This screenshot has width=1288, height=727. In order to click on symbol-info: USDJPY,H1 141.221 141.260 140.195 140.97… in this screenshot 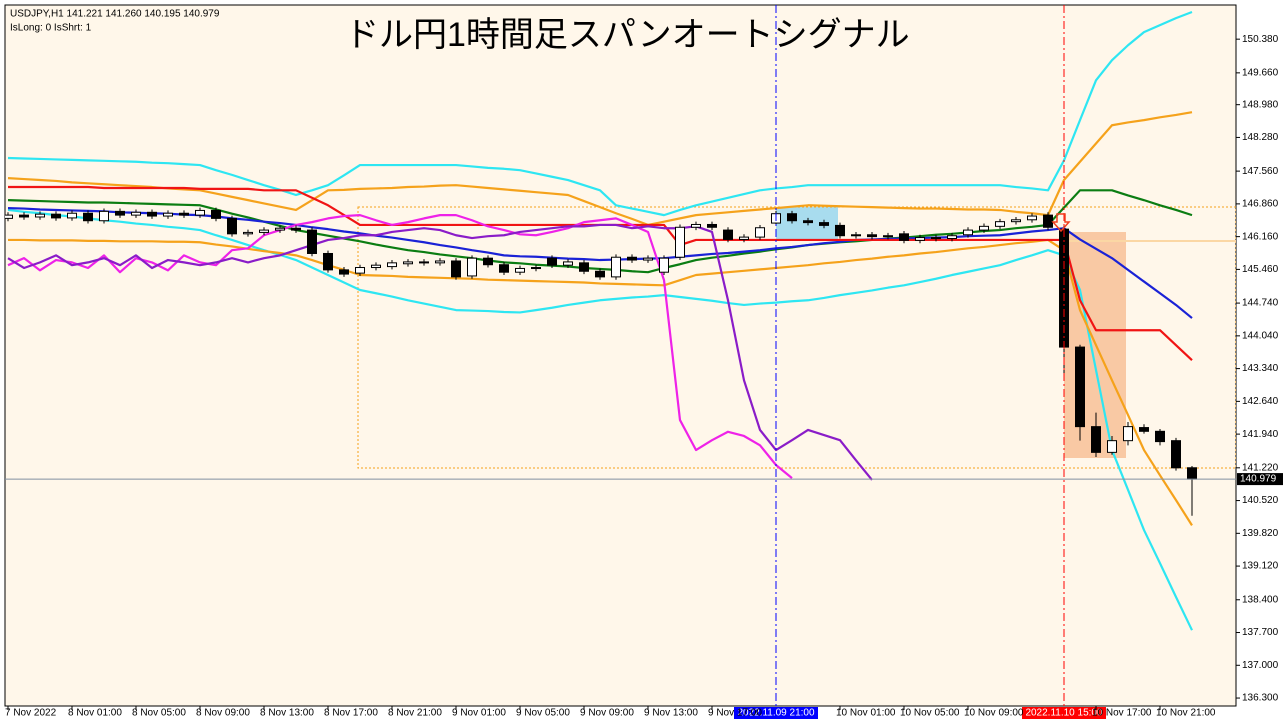, I will do `click(115, 14)`.